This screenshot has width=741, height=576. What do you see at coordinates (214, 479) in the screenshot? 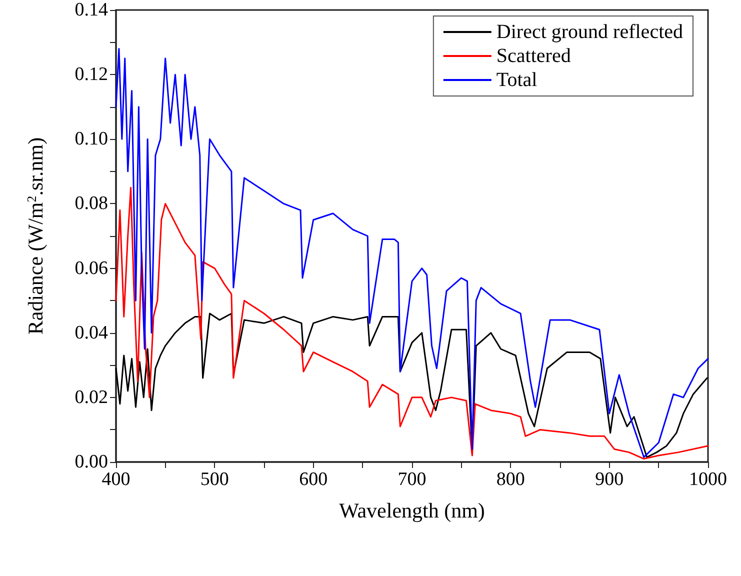
I see `x-tick-label: 500` at bounding box center [214, 479].